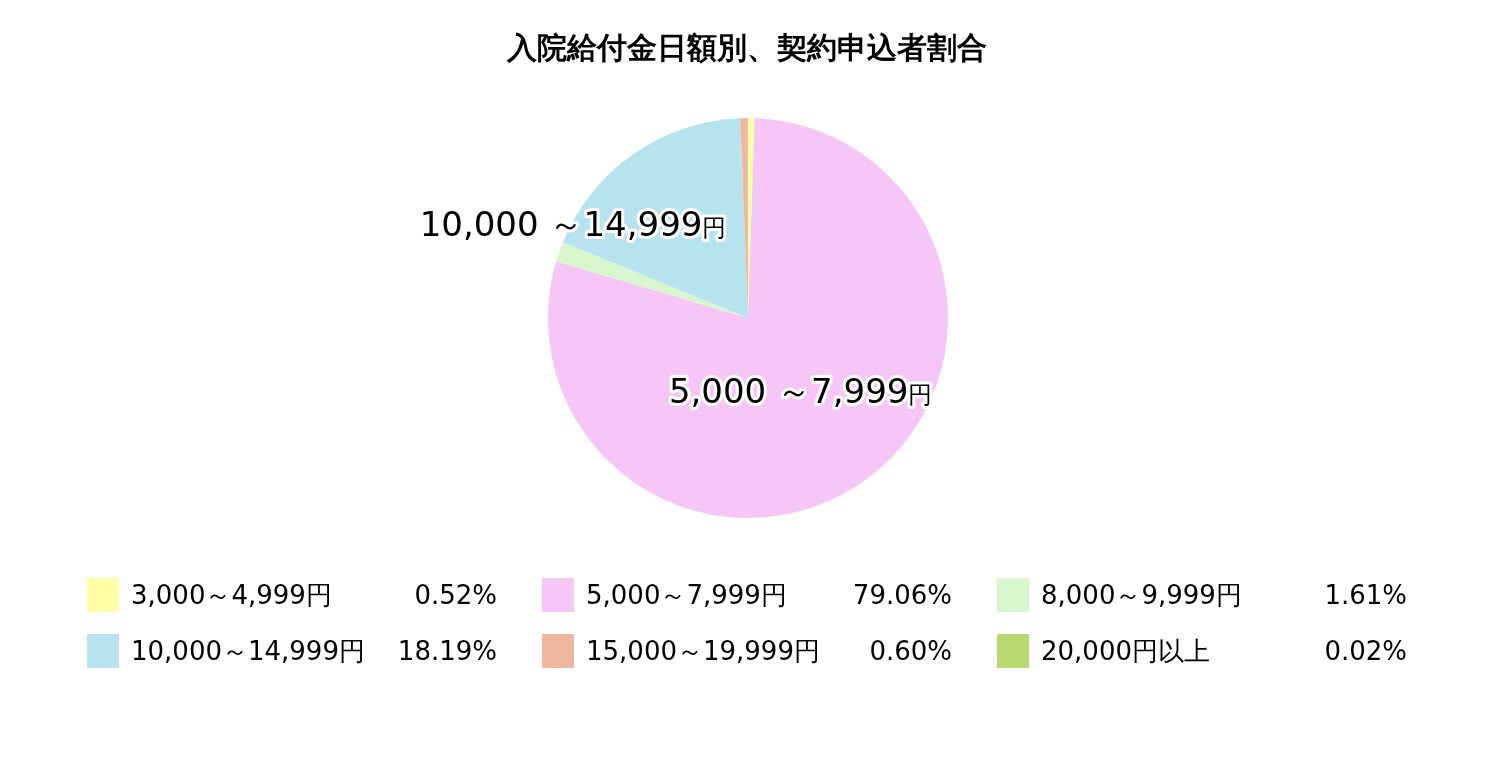  I want to click on text: 10,000 ～14,999円, so click(573, 224).